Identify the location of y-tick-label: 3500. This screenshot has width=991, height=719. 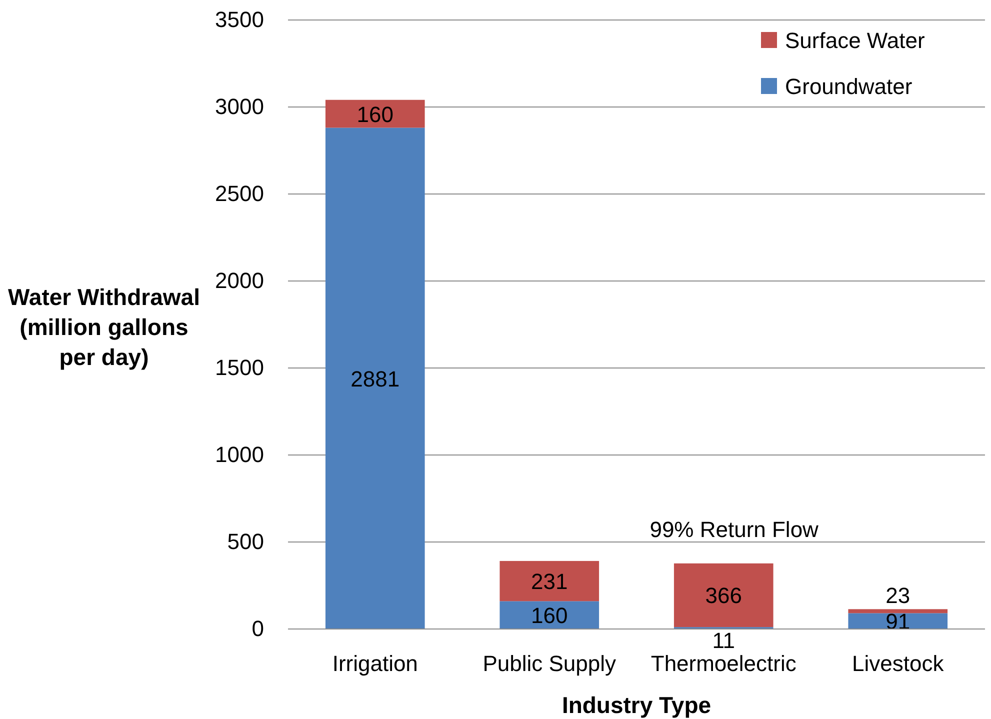
(239, 19).